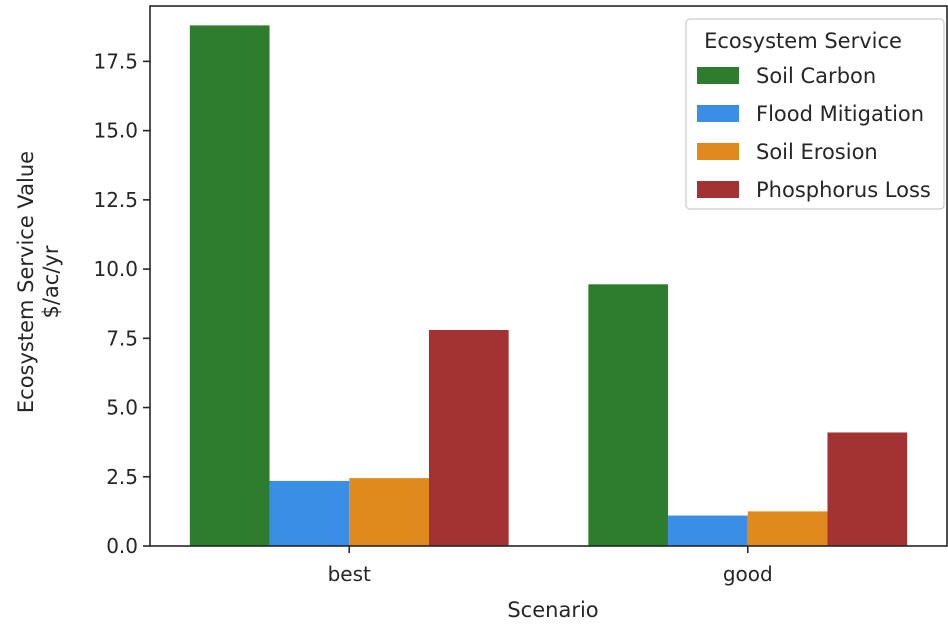 The image size is (948, 626). What do you see at coordinates (122, 338) in the screenshot?
I see `y-tick-label: 7.5` at bounding box center [122, 338].